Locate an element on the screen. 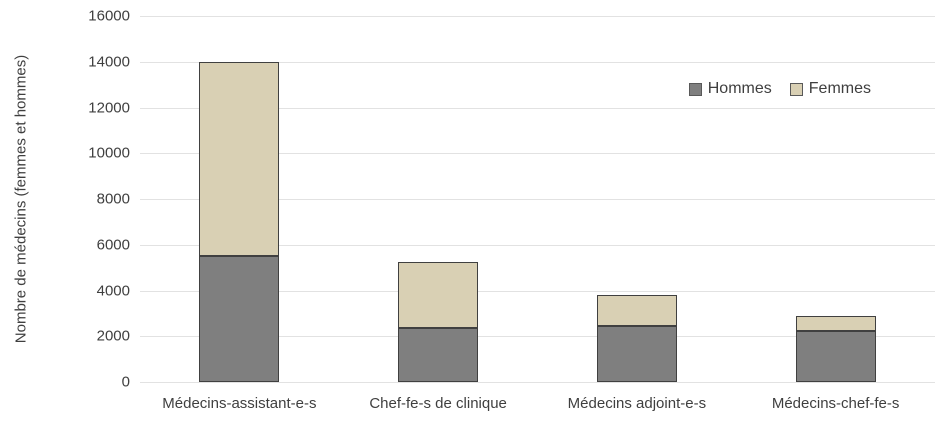 Image resolution: width=944 pixels, height=428 pixels. legend-swatch-hommes-icon is located at coordinates (695, 89).